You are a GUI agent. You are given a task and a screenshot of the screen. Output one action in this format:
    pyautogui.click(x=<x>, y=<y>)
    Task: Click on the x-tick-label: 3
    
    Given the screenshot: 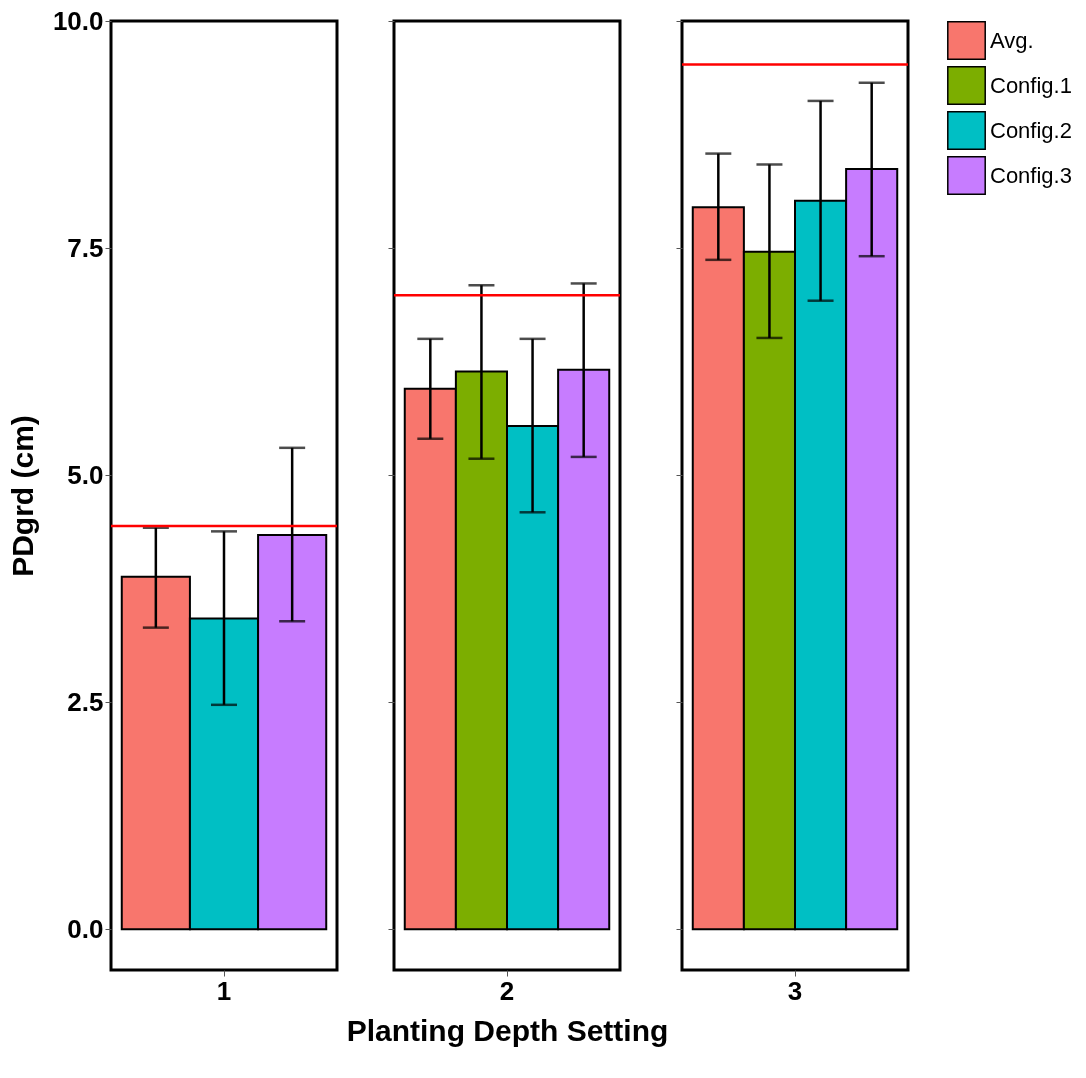 What is the action you would take?
    pyautogui.click(x=795, y=990)
    